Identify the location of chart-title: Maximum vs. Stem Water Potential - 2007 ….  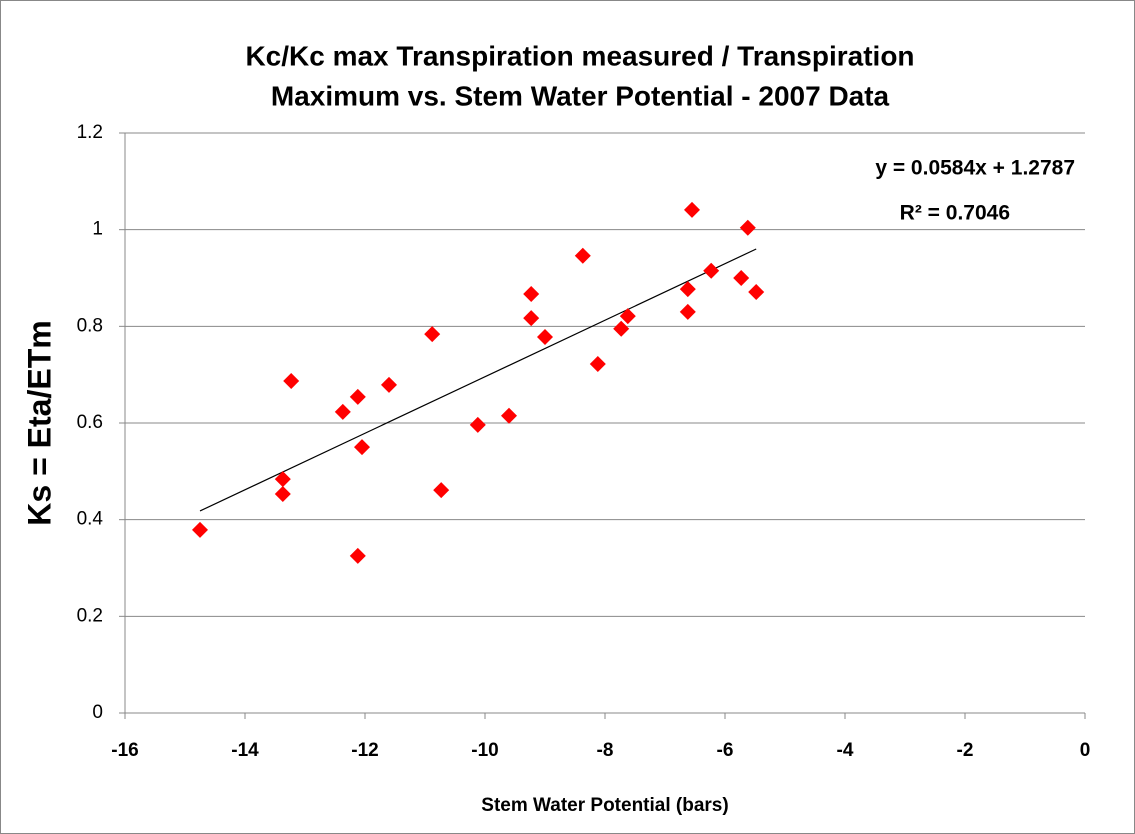
(580, 95).